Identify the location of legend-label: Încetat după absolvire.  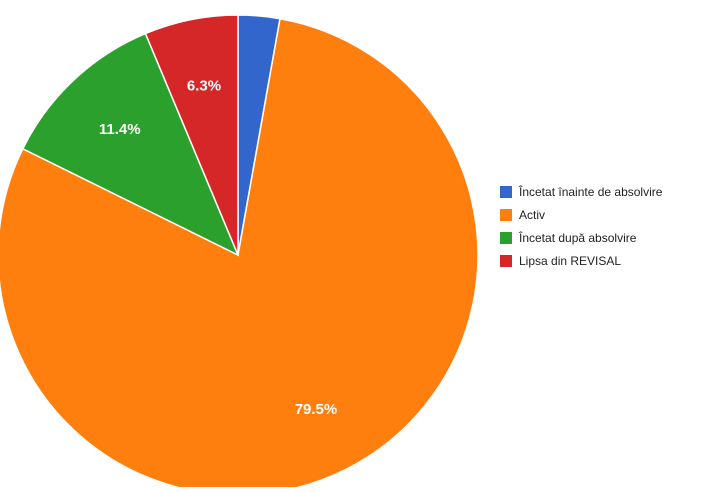
(578, 238).